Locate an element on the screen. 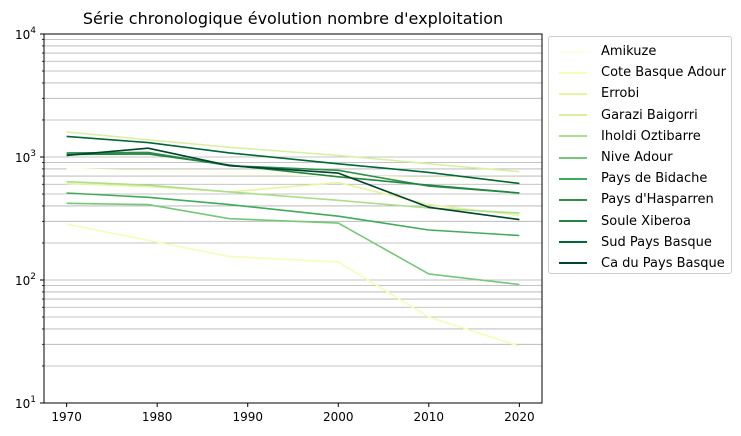 The height and width of the screenshot is (436, 741). y-tick-label: 10⁴ is located at coordinates (25, 34).